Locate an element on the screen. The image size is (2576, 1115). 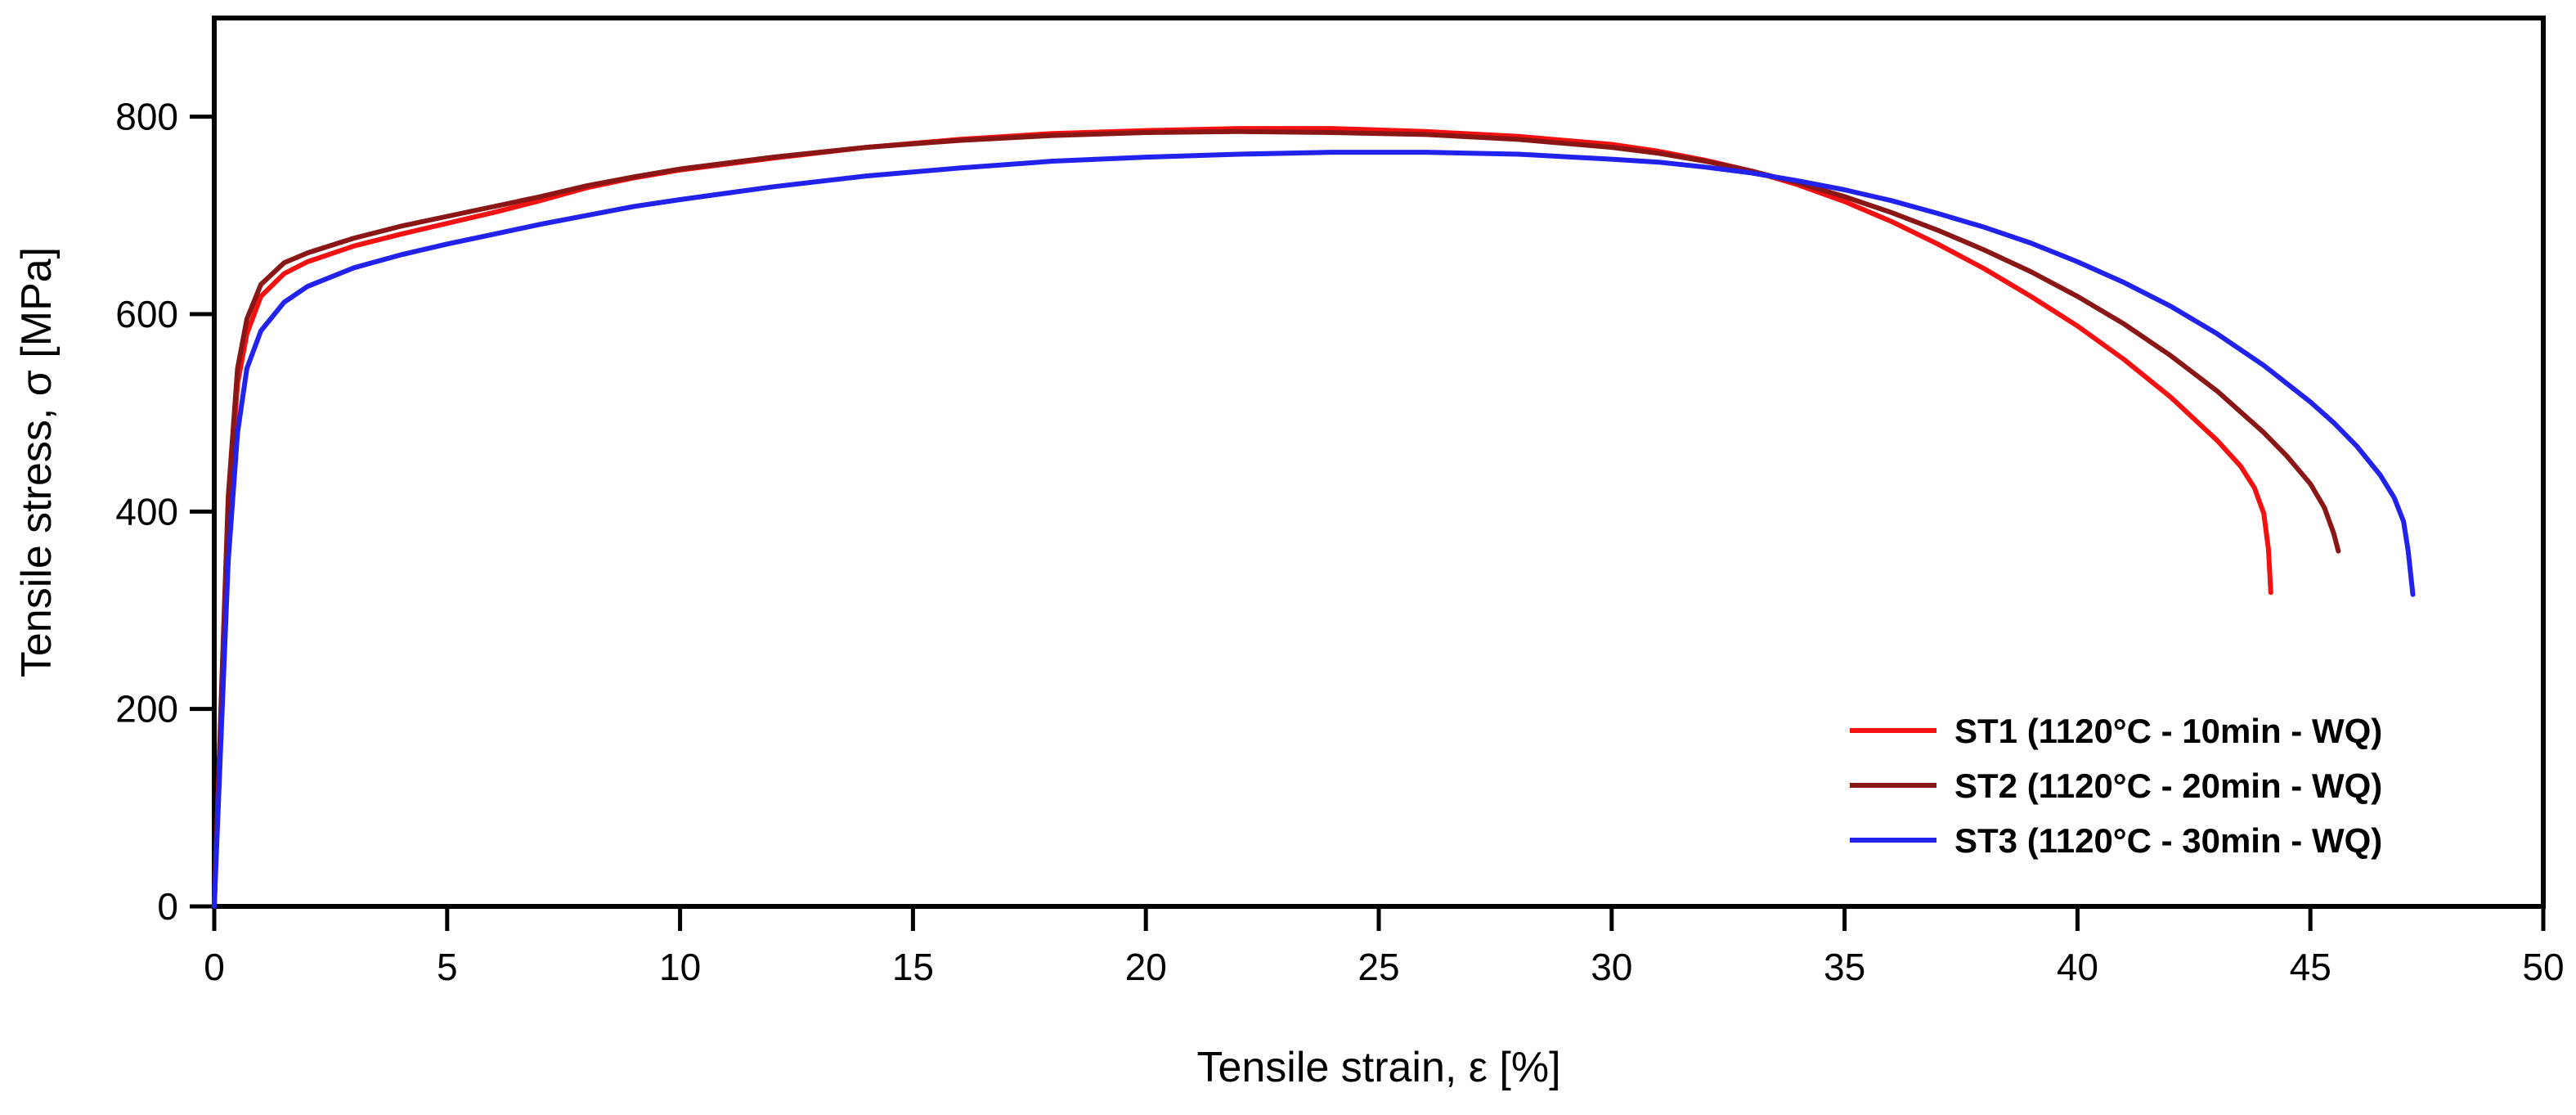
x-tick-label: 30 is located at coordinates (1611, 967).